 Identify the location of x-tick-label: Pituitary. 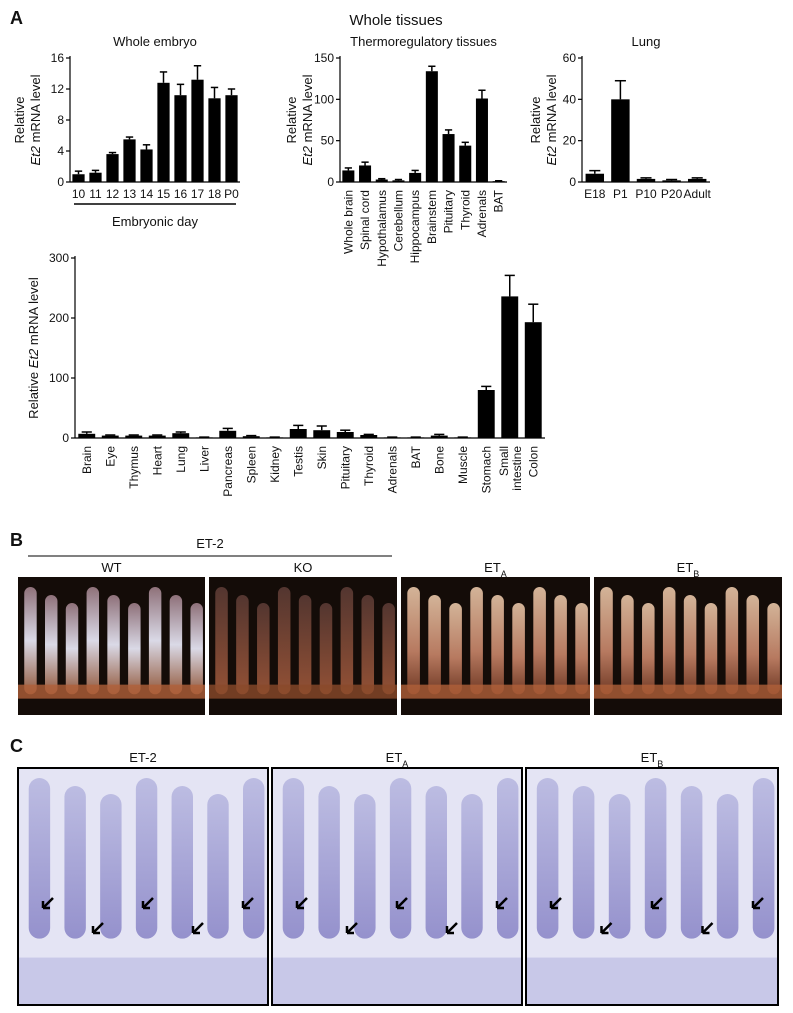
(449, 211).